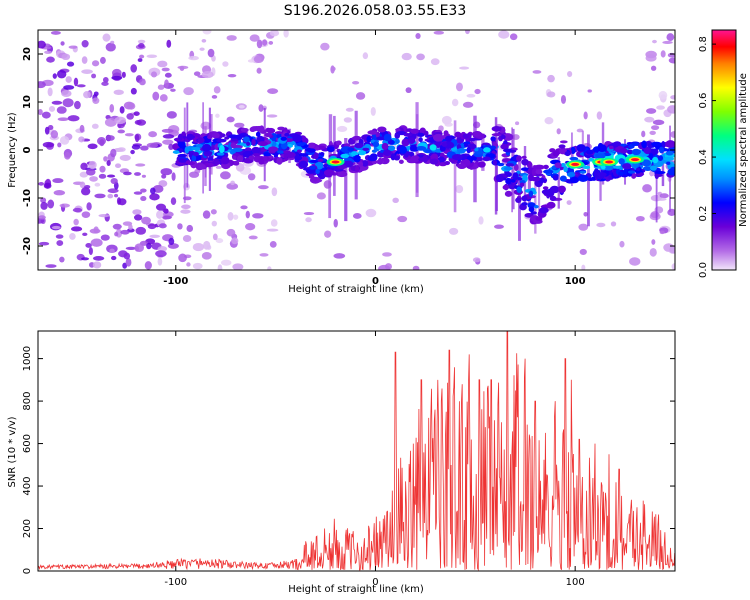  Describe the element at coordinates (743, 150) in the screenshot. I see `colorbar-label: Normalized spectral amplitude` at that location.